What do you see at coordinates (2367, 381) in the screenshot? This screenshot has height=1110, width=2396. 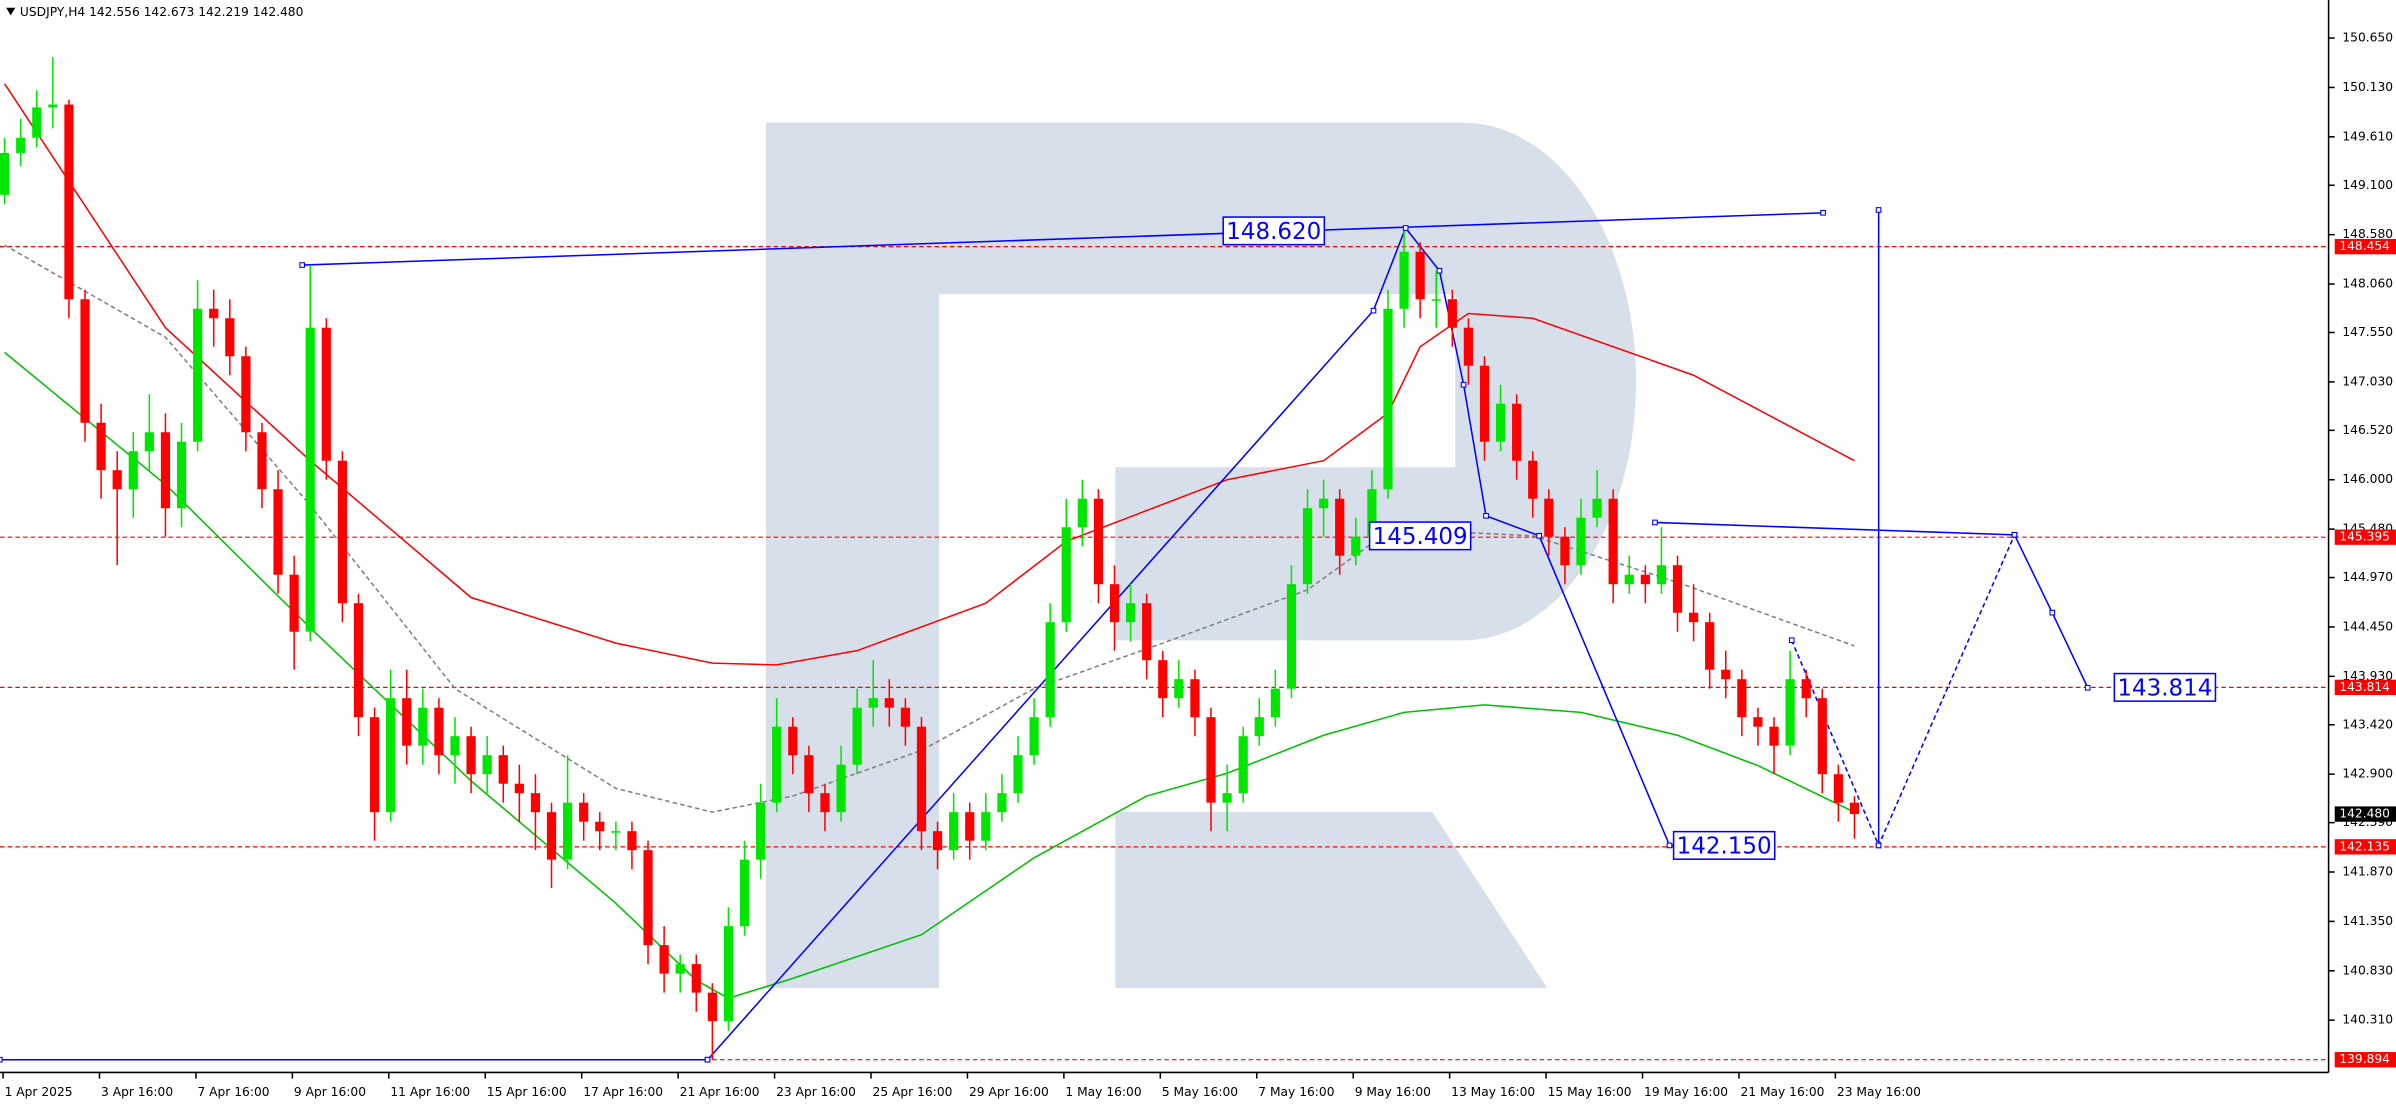 I see `y-tick-label: 147.030` at bounding box center [2367, 381].